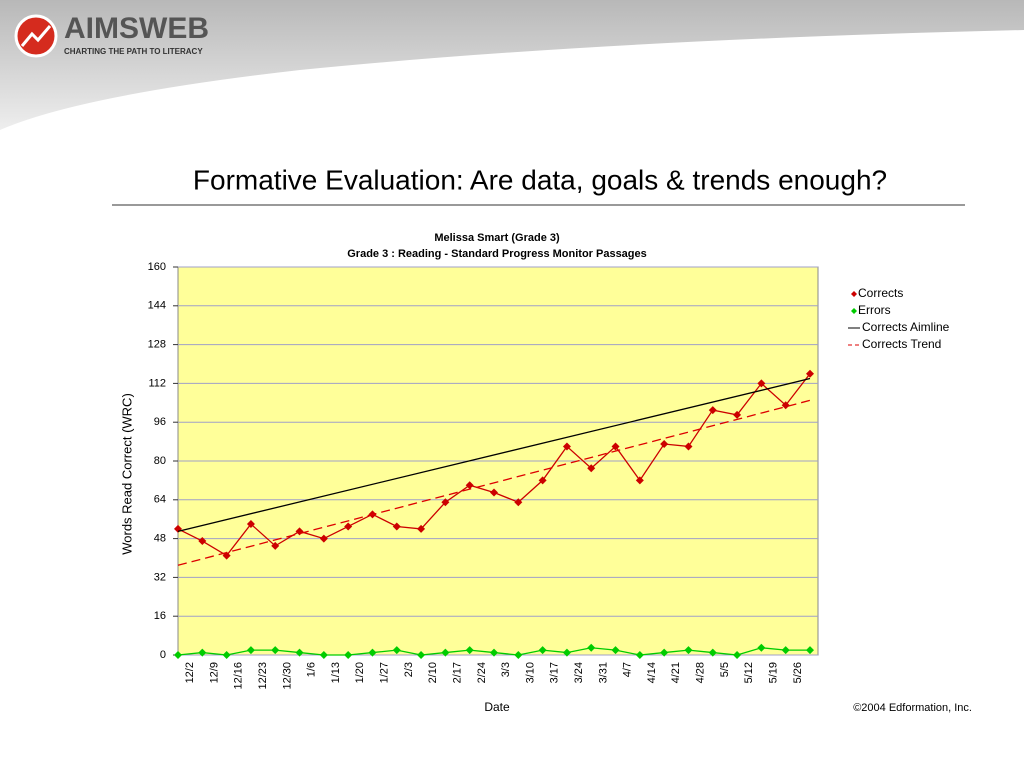 This screenshot has height=768, width=1024. What do you see at coordinates (160, 539) in the screenshot?
I see `y-tick-label: 48` at bounding box center [160, 539].